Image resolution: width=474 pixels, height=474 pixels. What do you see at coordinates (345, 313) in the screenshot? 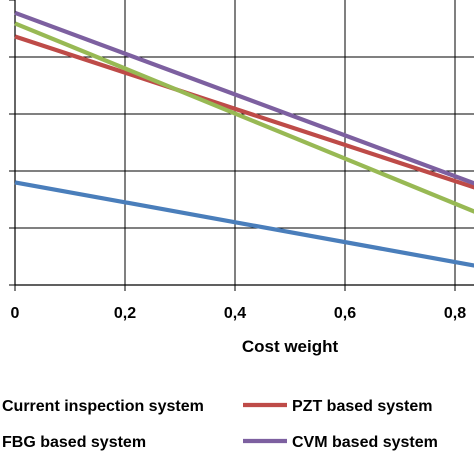
I see `x-tick-label: 0,6` at bounding box center [345, 313].